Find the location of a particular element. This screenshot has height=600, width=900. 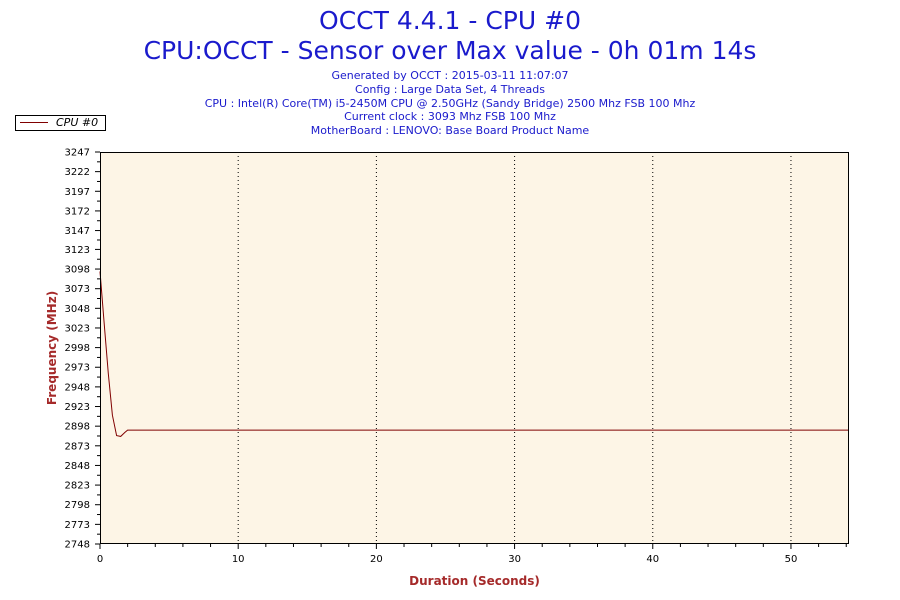

y-tick-label: 3172 is located at coordinates (77, 211).